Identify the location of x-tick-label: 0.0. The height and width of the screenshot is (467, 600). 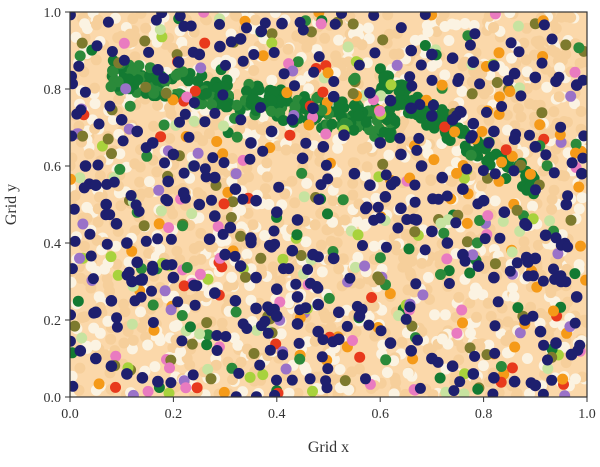
(70, 414).